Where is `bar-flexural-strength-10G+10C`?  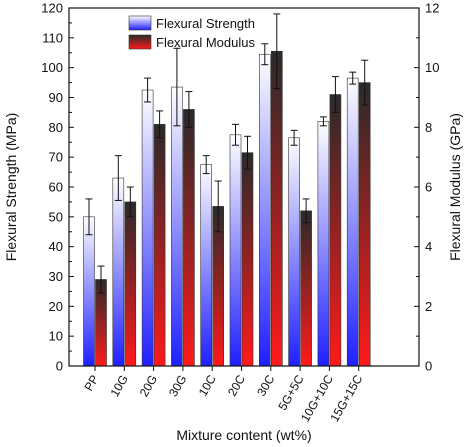
bar-flexural-strength-10G+10C is located at coordinates (323, 244).